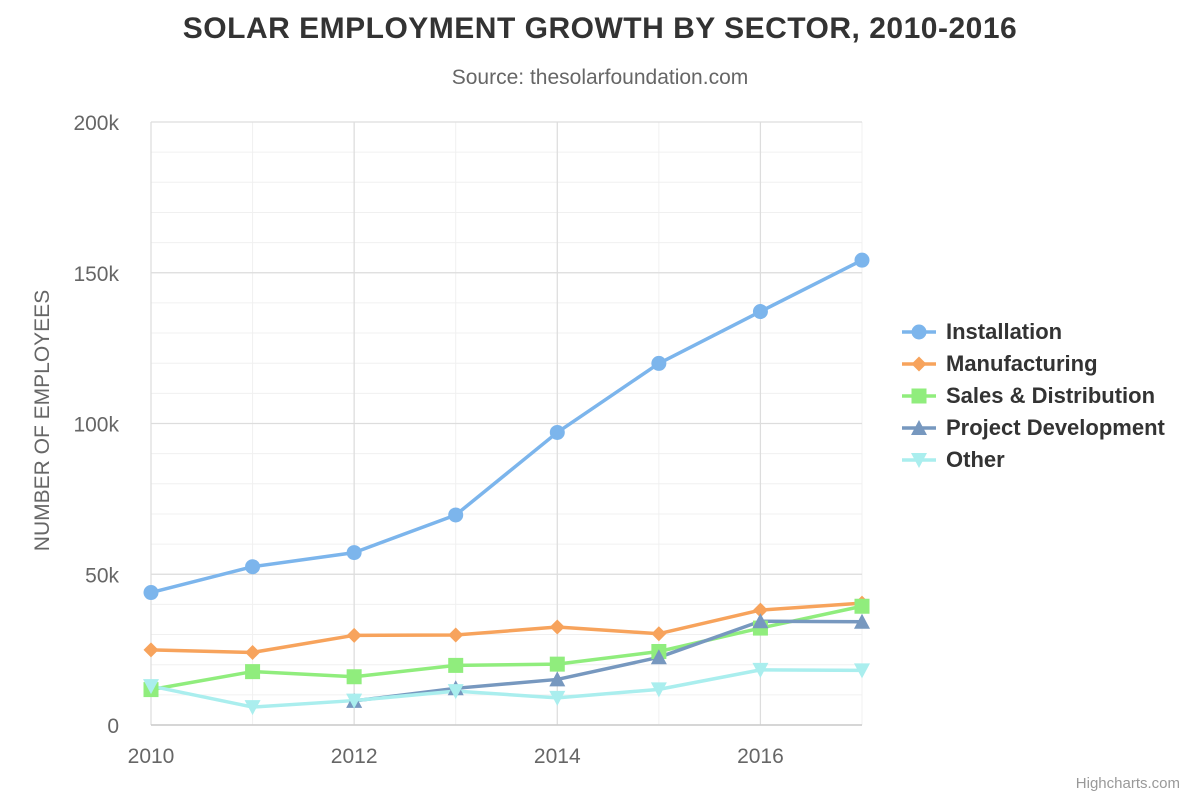 Image resolution: width=1200 pixels, height=800 pixels. I want to click on legend-item: Sales & Distribution, so click(1032, 396).